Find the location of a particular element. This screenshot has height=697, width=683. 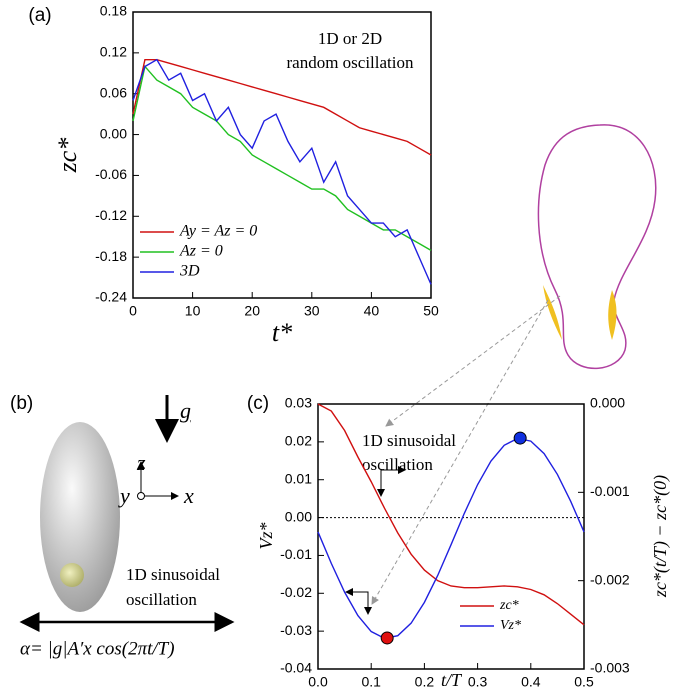

x-tick-label: 30 is located at coordinates (312, 311).